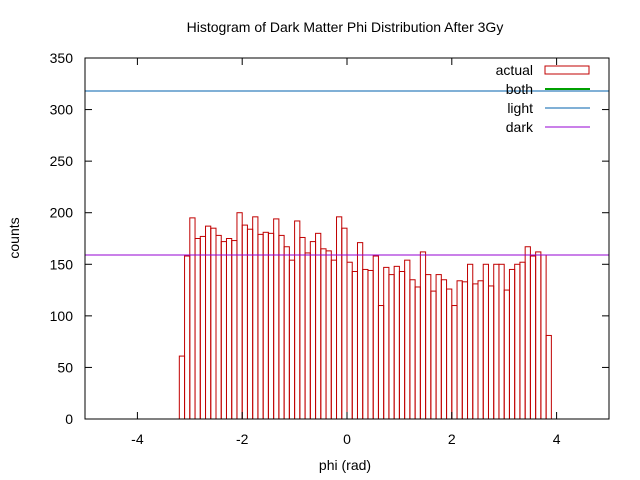  I want to click on y-tick-label: 100, so click(62, 316).